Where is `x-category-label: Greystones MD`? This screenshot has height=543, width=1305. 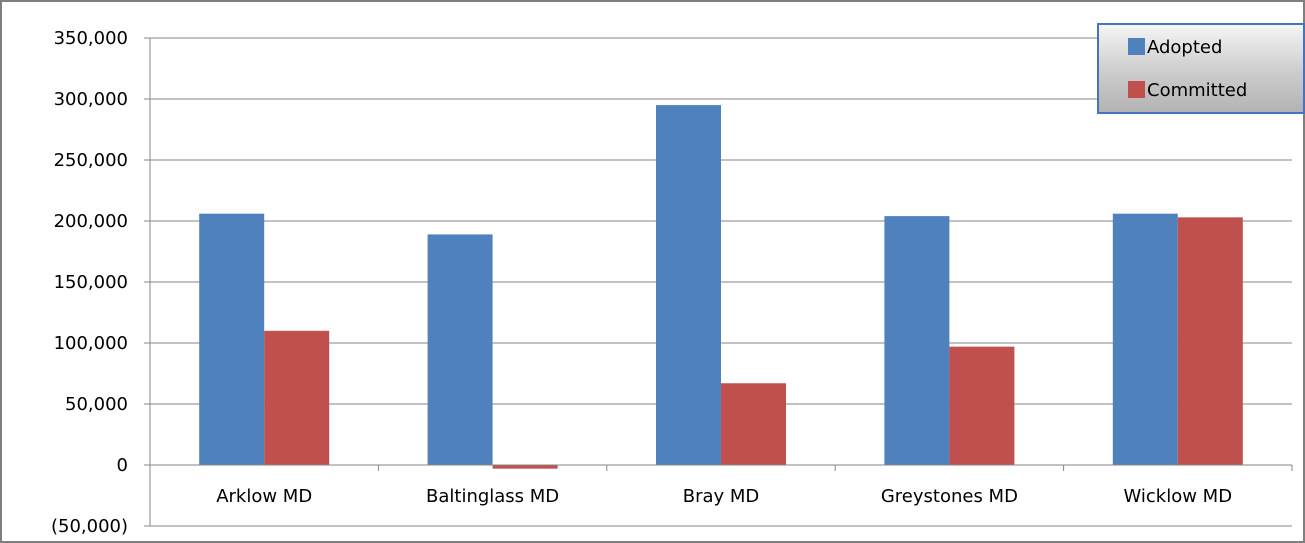
x-category-label: Greystones MD is located at coordinates (949, 496).